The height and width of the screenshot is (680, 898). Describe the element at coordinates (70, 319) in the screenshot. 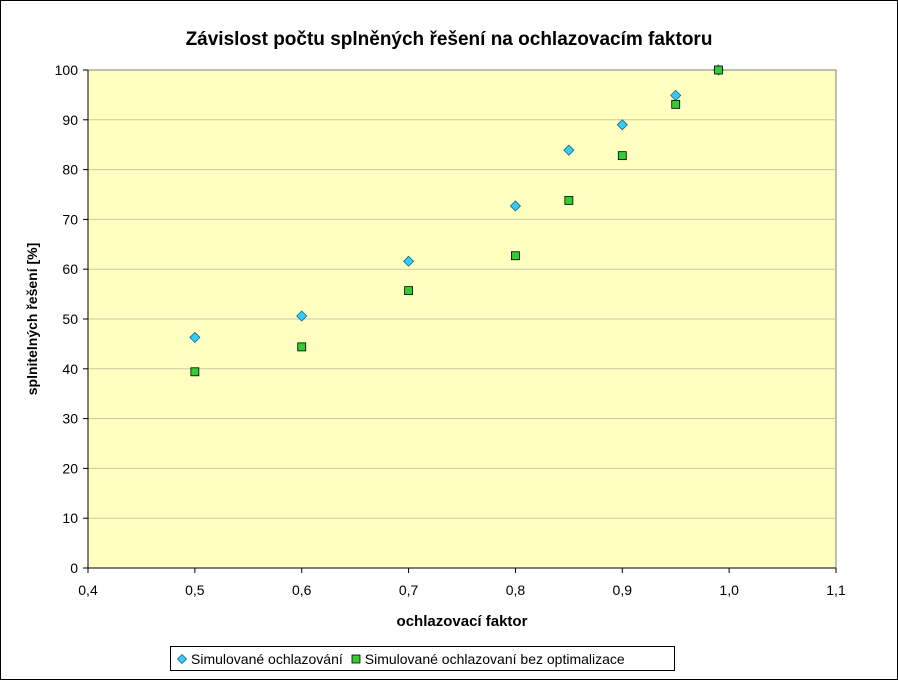

I see `y-tick-label: 50` at that location.